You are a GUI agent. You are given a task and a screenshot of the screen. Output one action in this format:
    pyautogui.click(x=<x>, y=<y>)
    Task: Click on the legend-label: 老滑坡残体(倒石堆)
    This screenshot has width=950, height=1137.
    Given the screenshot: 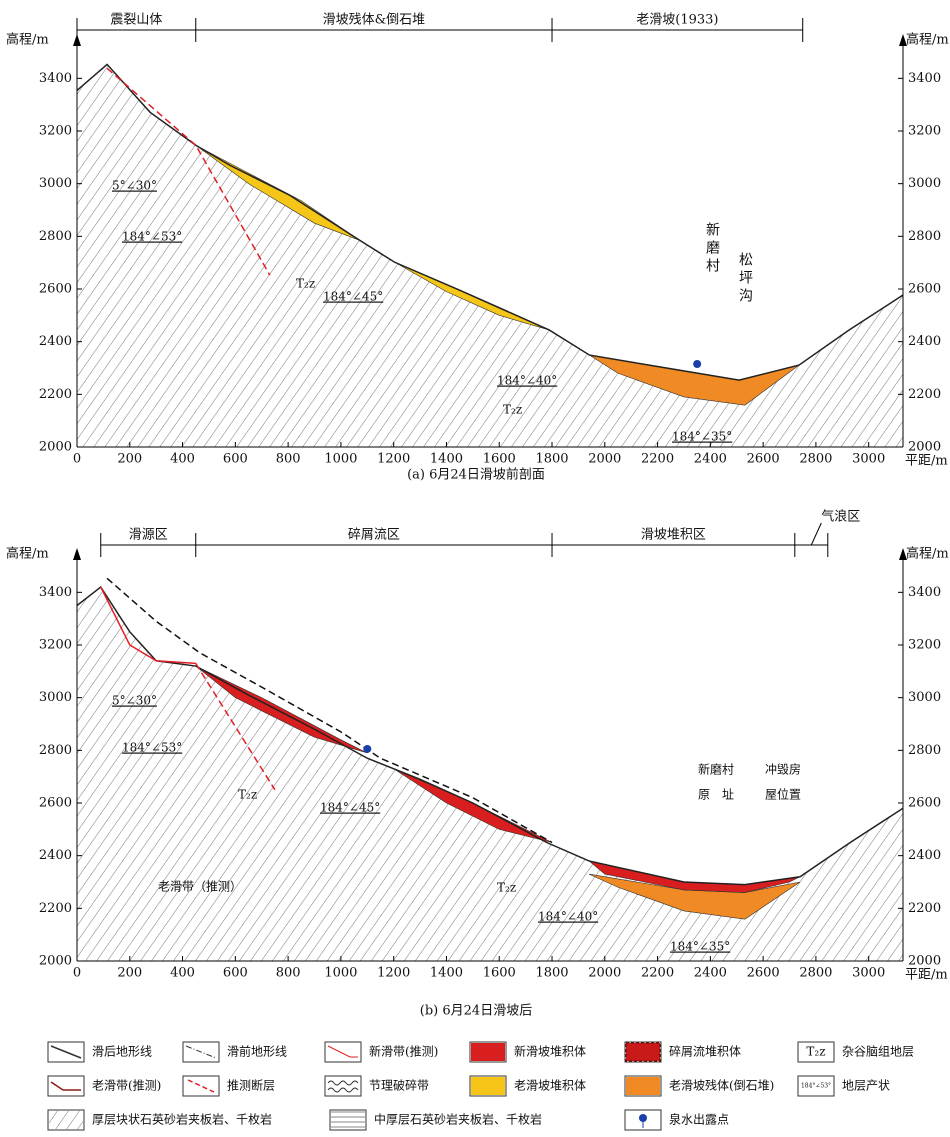 What is the action you would take?
    pyautogui.click(x=721, y=1086)
    